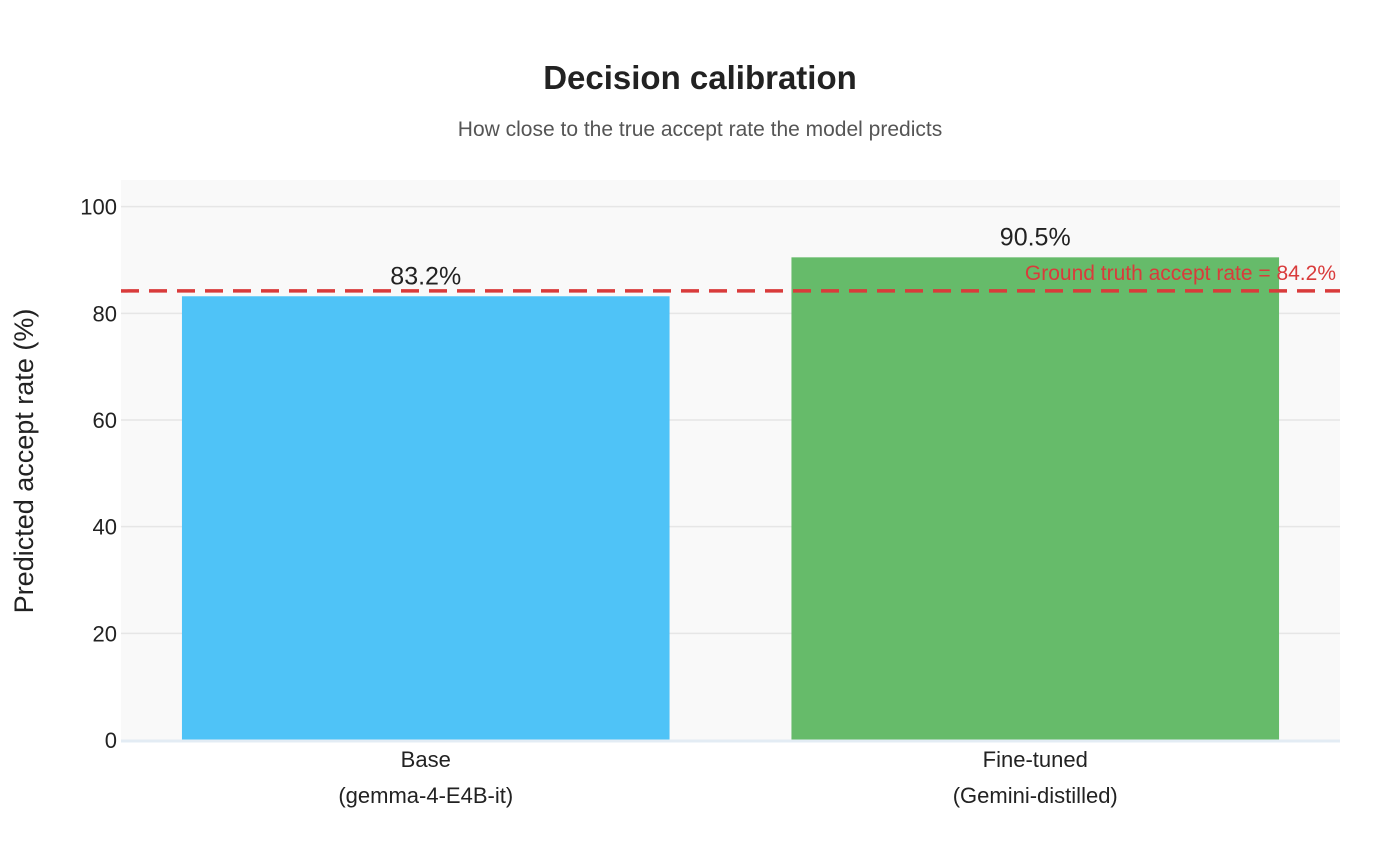 The height and width of the screenshot is (845, 1400). Describe the element at coordinates (1035, 237) in the screenshot. I see `data-label-2: 90.5%` at that location.